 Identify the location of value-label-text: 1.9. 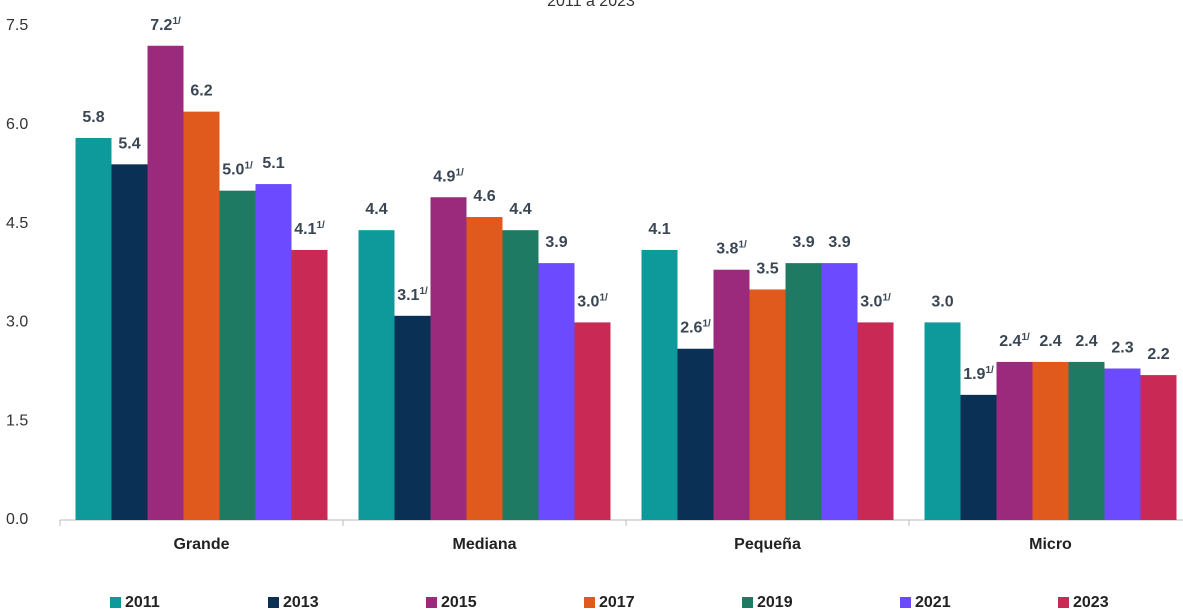
(974, 374).